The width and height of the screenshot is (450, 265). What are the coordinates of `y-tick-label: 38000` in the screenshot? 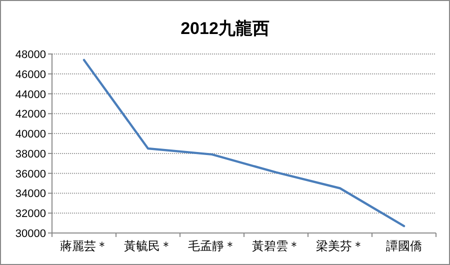 It's located at (30, 154).